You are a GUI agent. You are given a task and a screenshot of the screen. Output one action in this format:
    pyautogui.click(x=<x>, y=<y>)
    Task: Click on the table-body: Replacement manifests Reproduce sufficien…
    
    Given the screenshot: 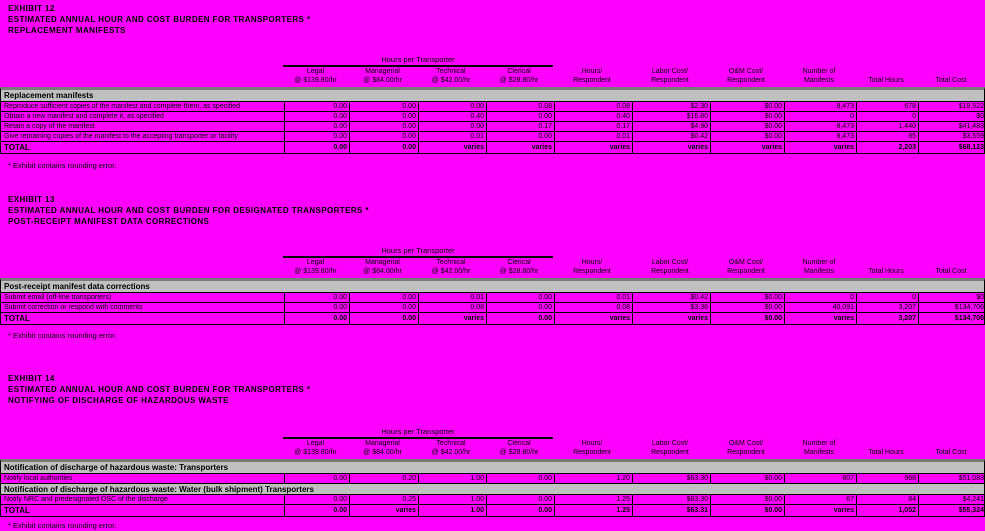 What is the action you would take?
    pyautogui.click(x=492, y=120)
    